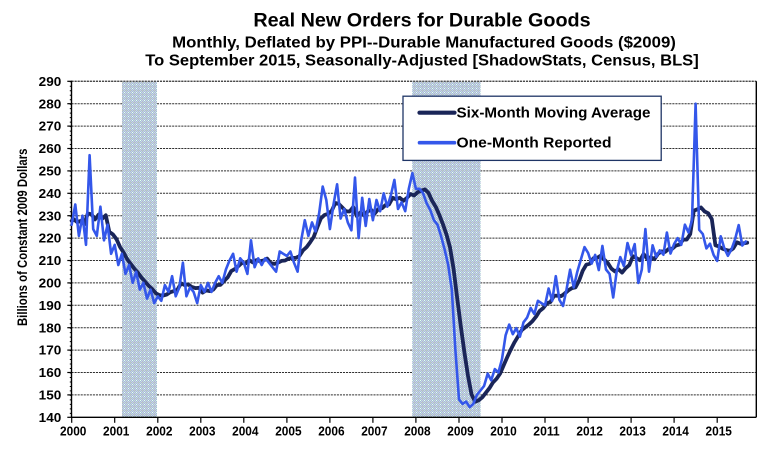 The height and width of the screenshot is (461, 781). Describe the element at coordinates (632, 431) in the screenshot. I see `svg-text: 2013` at that location.